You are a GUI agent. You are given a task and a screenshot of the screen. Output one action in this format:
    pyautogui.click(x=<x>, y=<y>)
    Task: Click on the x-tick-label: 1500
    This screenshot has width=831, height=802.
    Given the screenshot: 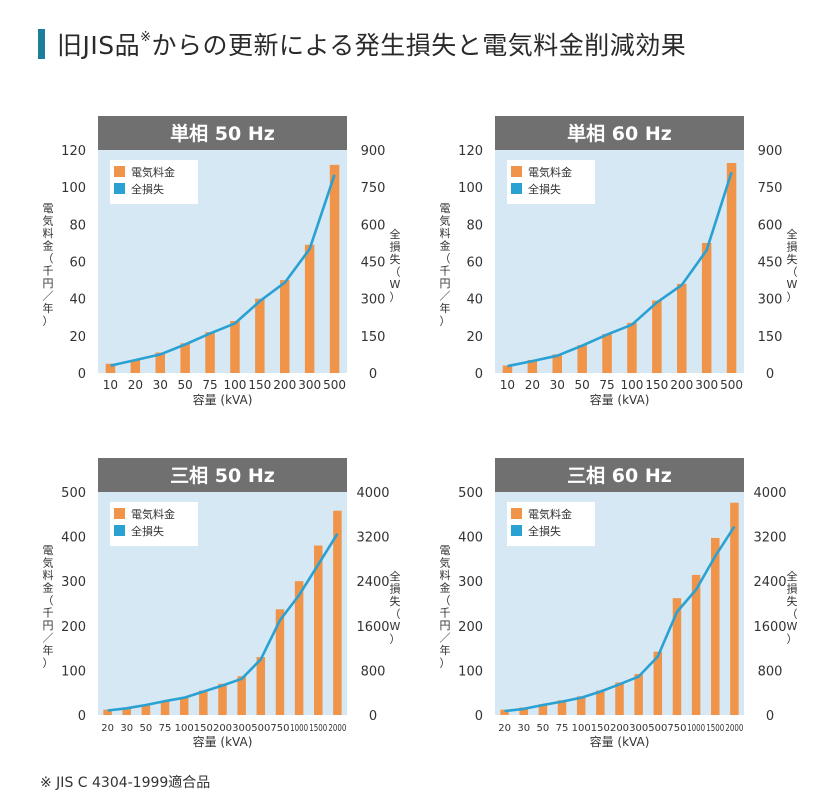 What is the action you would take?
    pyautogui.click(x=318, y=728)
    